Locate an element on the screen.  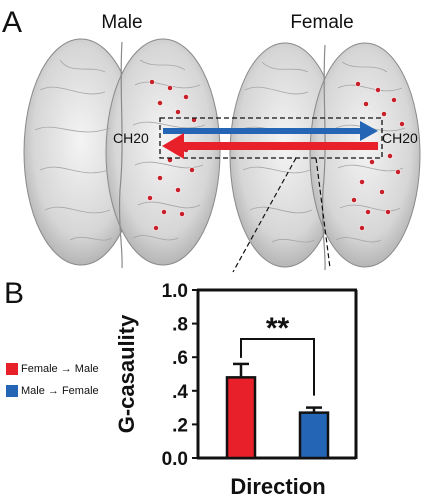
zoom-line-left is located at coordinates (264, 215).